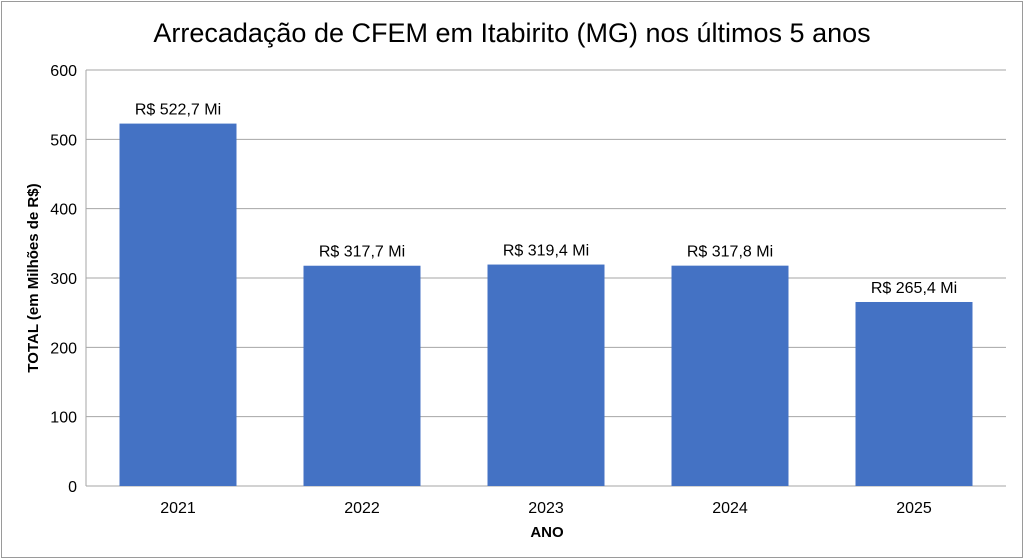 The height and width of the screenshot is (559, 1024). Describe the element at coordinates (33, 277) in the screenshot. I see `y-axis-label: TOTAL (em Milhões de R$)` at that location.